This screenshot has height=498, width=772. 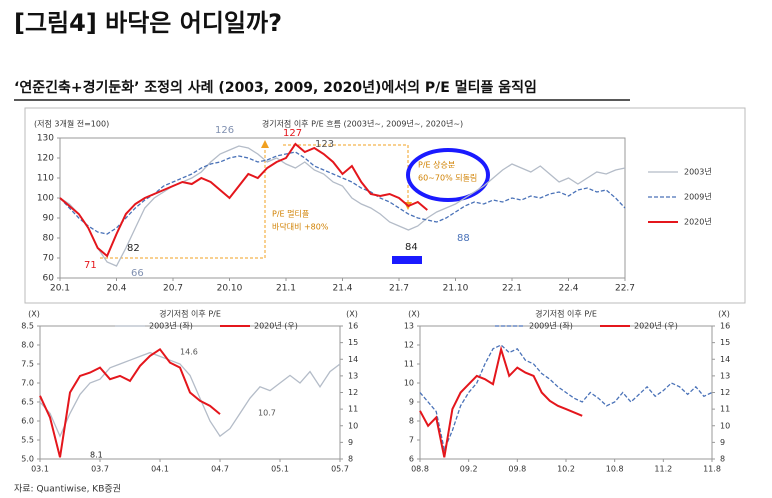 I want to click on y-tick-label: 5.5, so click(x=27, y=440).